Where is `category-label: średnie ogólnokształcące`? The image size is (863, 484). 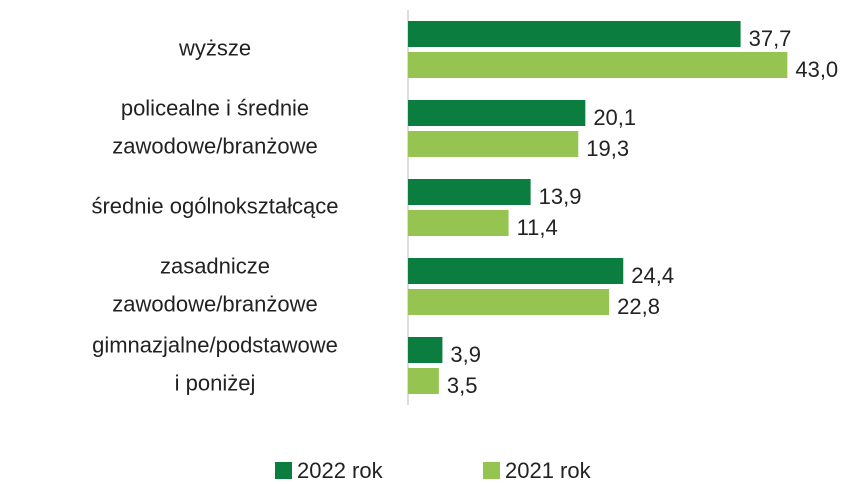 category-label: średnie ogólnokształcące is located at coordinates (214, 205).